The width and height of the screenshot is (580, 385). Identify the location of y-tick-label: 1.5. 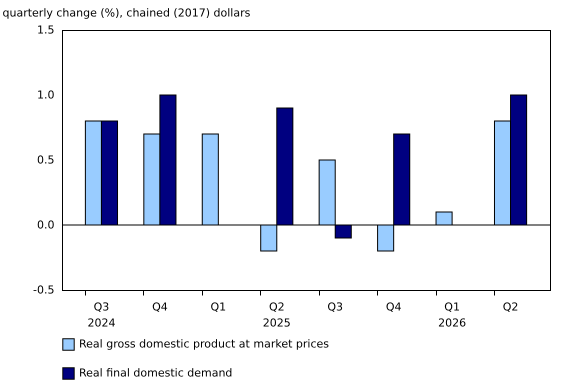
(45, 30).